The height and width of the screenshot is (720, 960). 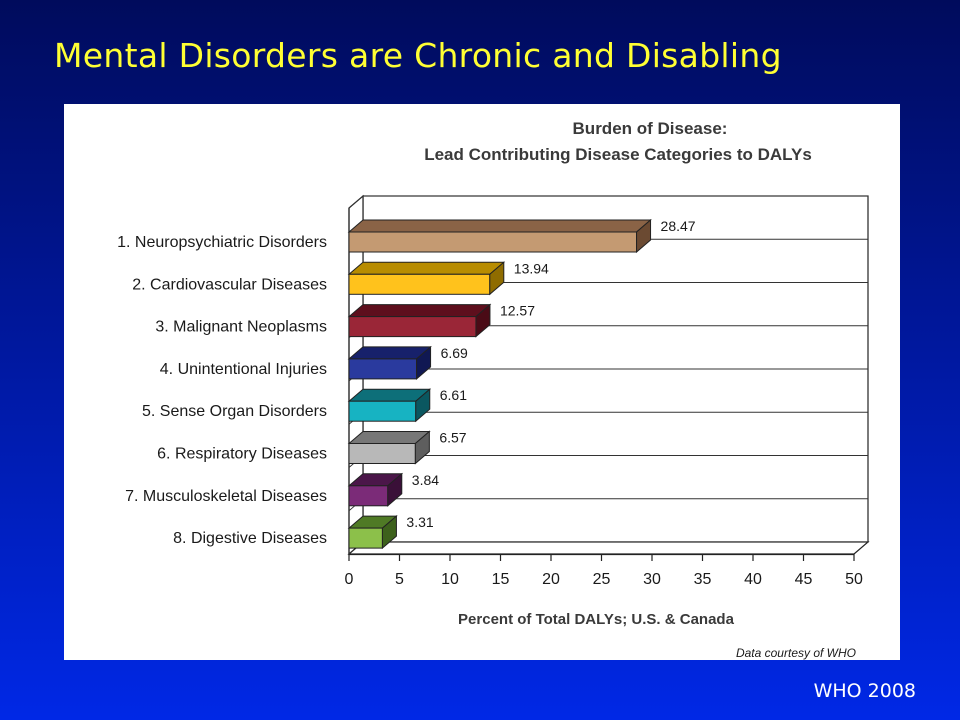 I want to click on x-axis-ticks: 0 5 10 15 20 25 30 35 40 45 50, so click(x=604, y=571).